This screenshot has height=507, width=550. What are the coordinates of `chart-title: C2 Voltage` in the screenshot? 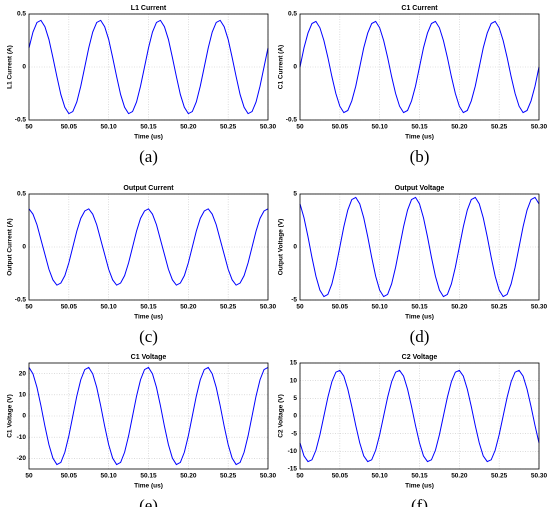 It's located at (420, 357).